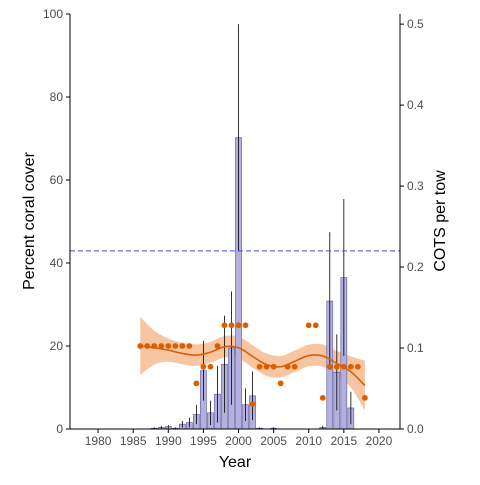  What do you see at coordinates (29, 220) in the screenshot?
I see `left-y-axis-title: Percent coral cover` at bounding box center [29, 220].